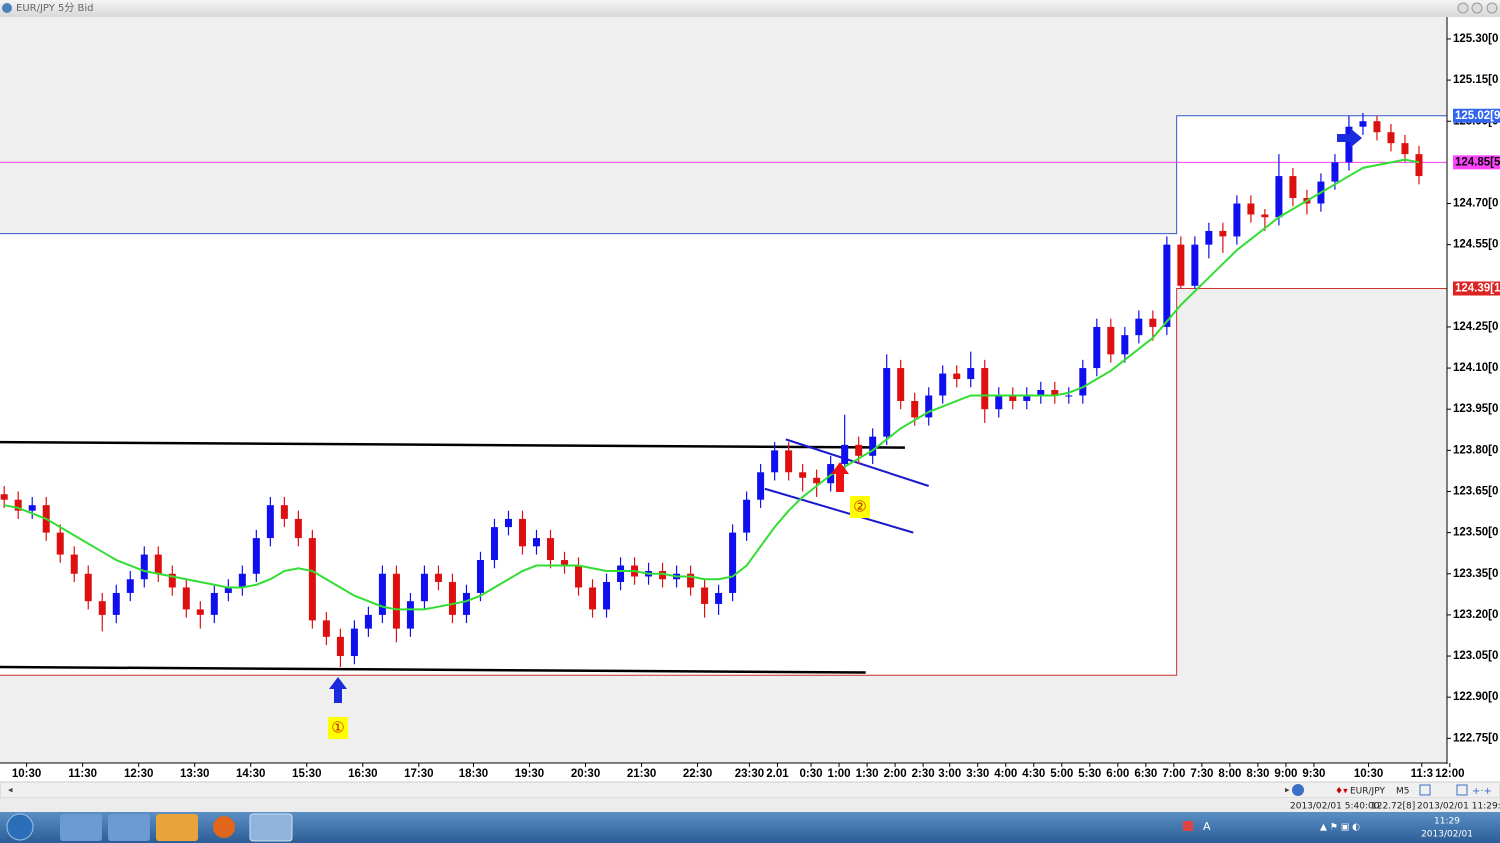 The image size is (1500, 843). What do you see at coordinates (777, 774) in the screenshot?
I see `x-tick-label: 2.01` at bounding box center [777, 774].